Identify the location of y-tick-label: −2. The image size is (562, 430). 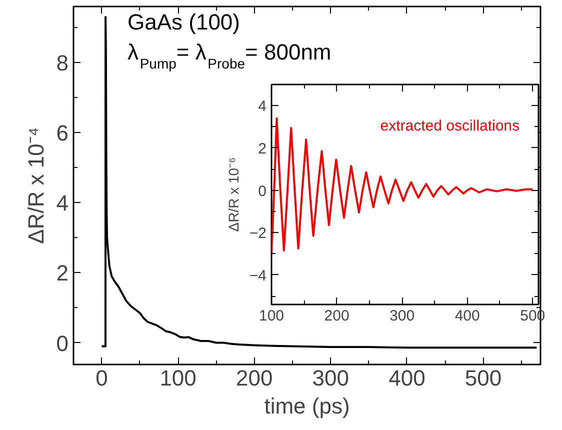
(258, 233).